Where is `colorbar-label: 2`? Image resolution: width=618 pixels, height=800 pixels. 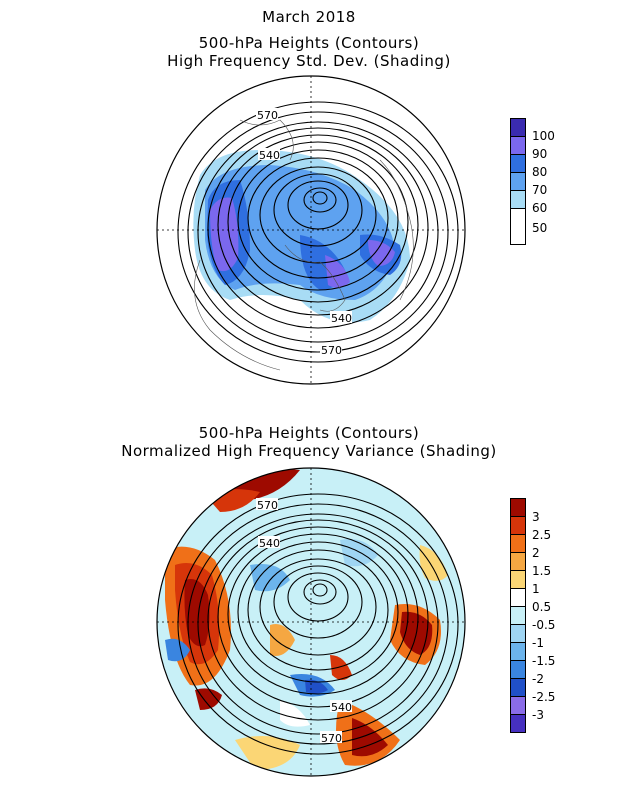 colorbar-label: 2 is located at coordinates (536, 553).